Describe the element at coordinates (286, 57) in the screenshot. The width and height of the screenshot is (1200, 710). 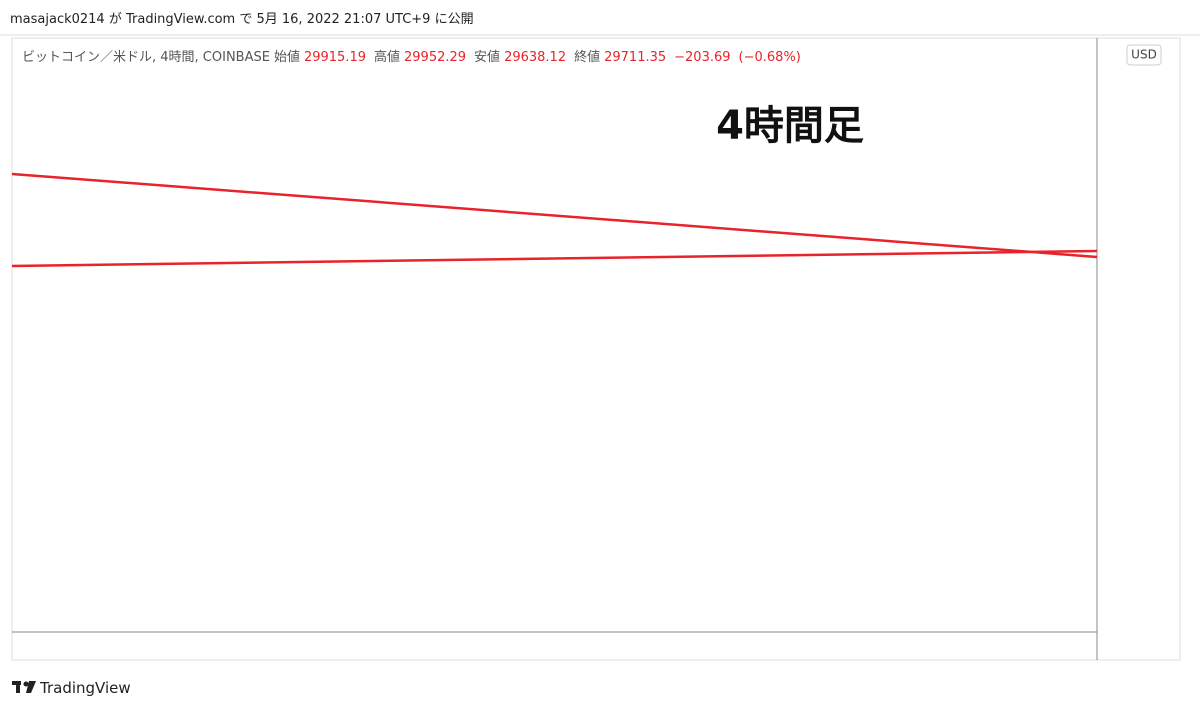
I see `legend-key: 始値` at that location.